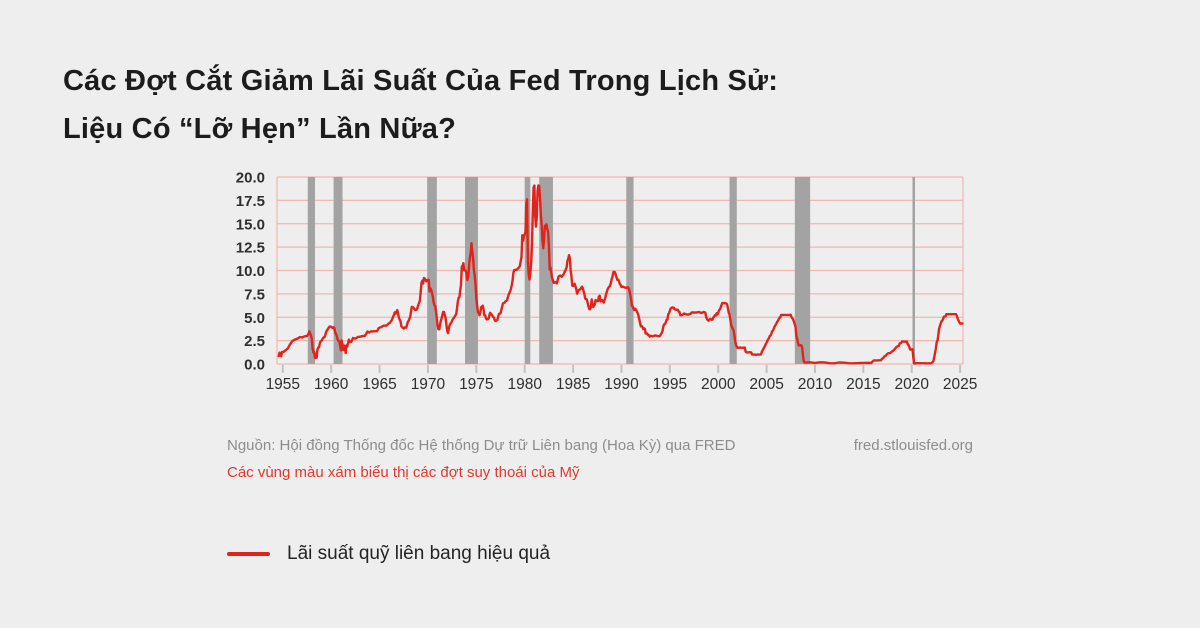 The image size is (1200, 628). I want to click on x-axis-label: 2010, so click(815, 384).